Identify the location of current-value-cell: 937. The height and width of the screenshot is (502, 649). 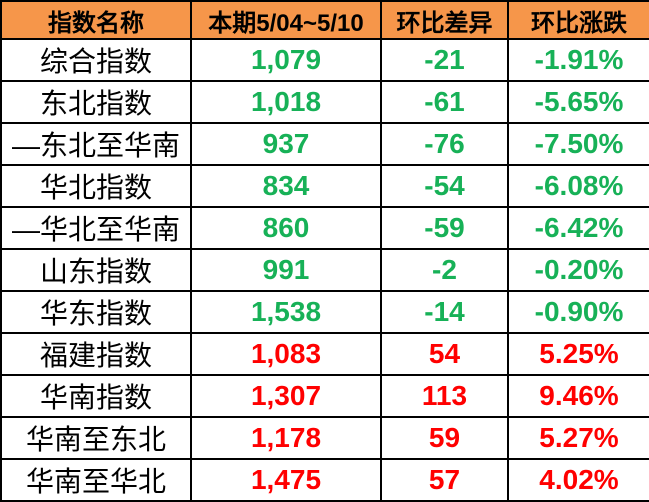
(286, 144).